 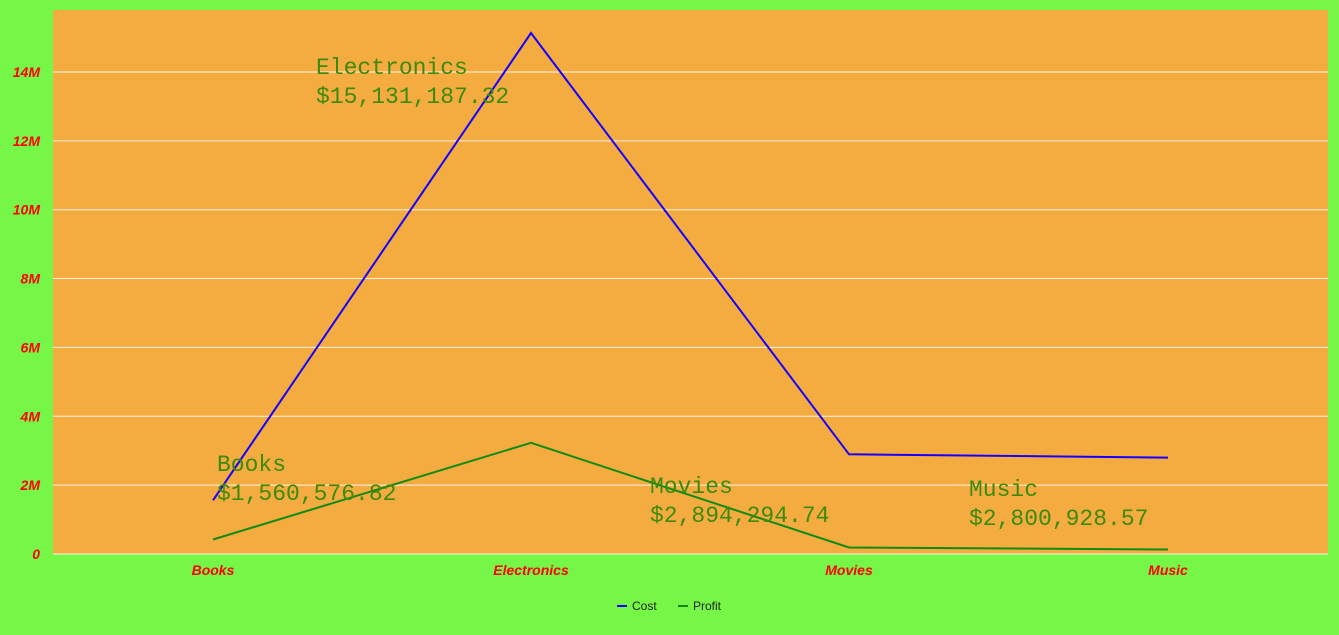 What do you see at coordinates (392, 68) in the screenshot?
I see `annotation-name: Electronics` at bounding box center [392, 68].